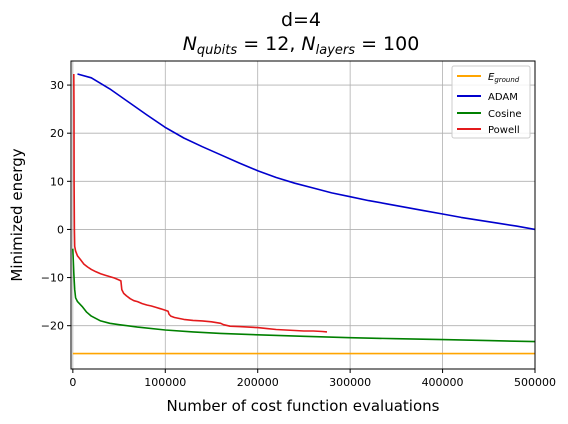 The width and height of the screenshot is (568, 424). What do you see at coordinates (52, 278) in the screenshot?
I see `y-tick-label: −10` at bounding box center [52, 278].